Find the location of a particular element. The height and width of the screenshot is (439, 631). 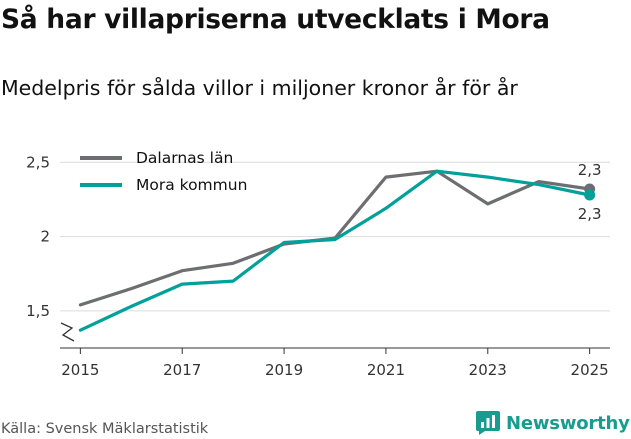

y-tick-label: 2 is located at coordinates (45, 237).